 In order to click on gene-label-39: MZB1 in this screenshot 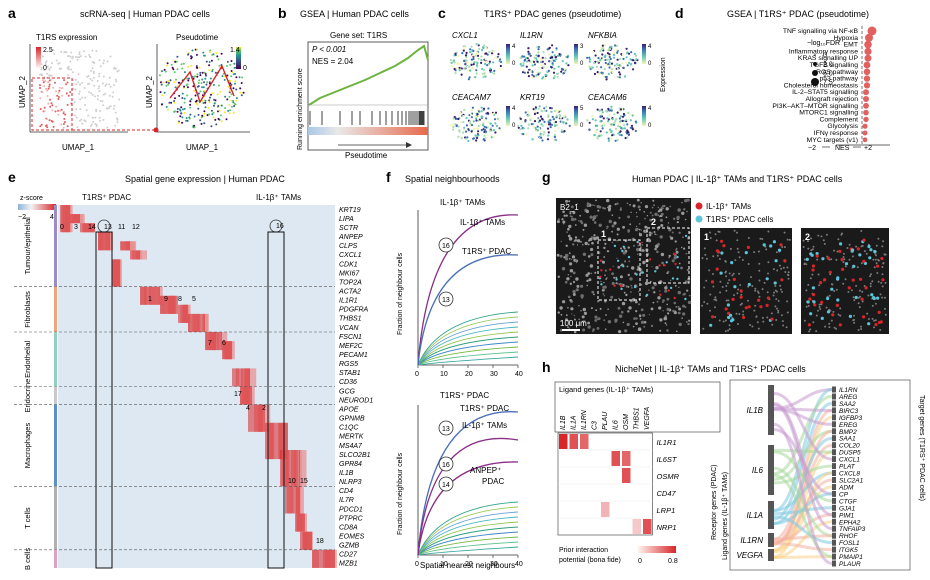, I will do `click(348, 564)`.